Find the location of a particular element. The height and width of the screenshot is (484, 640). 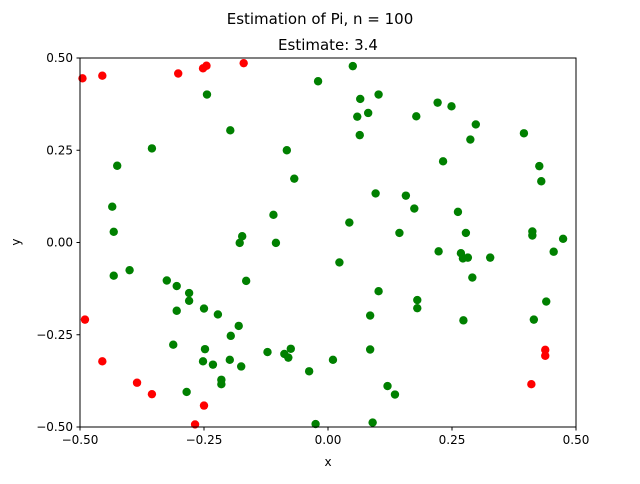

axes-title: Estimate: 3.4 is located at coordinates (328, 45).